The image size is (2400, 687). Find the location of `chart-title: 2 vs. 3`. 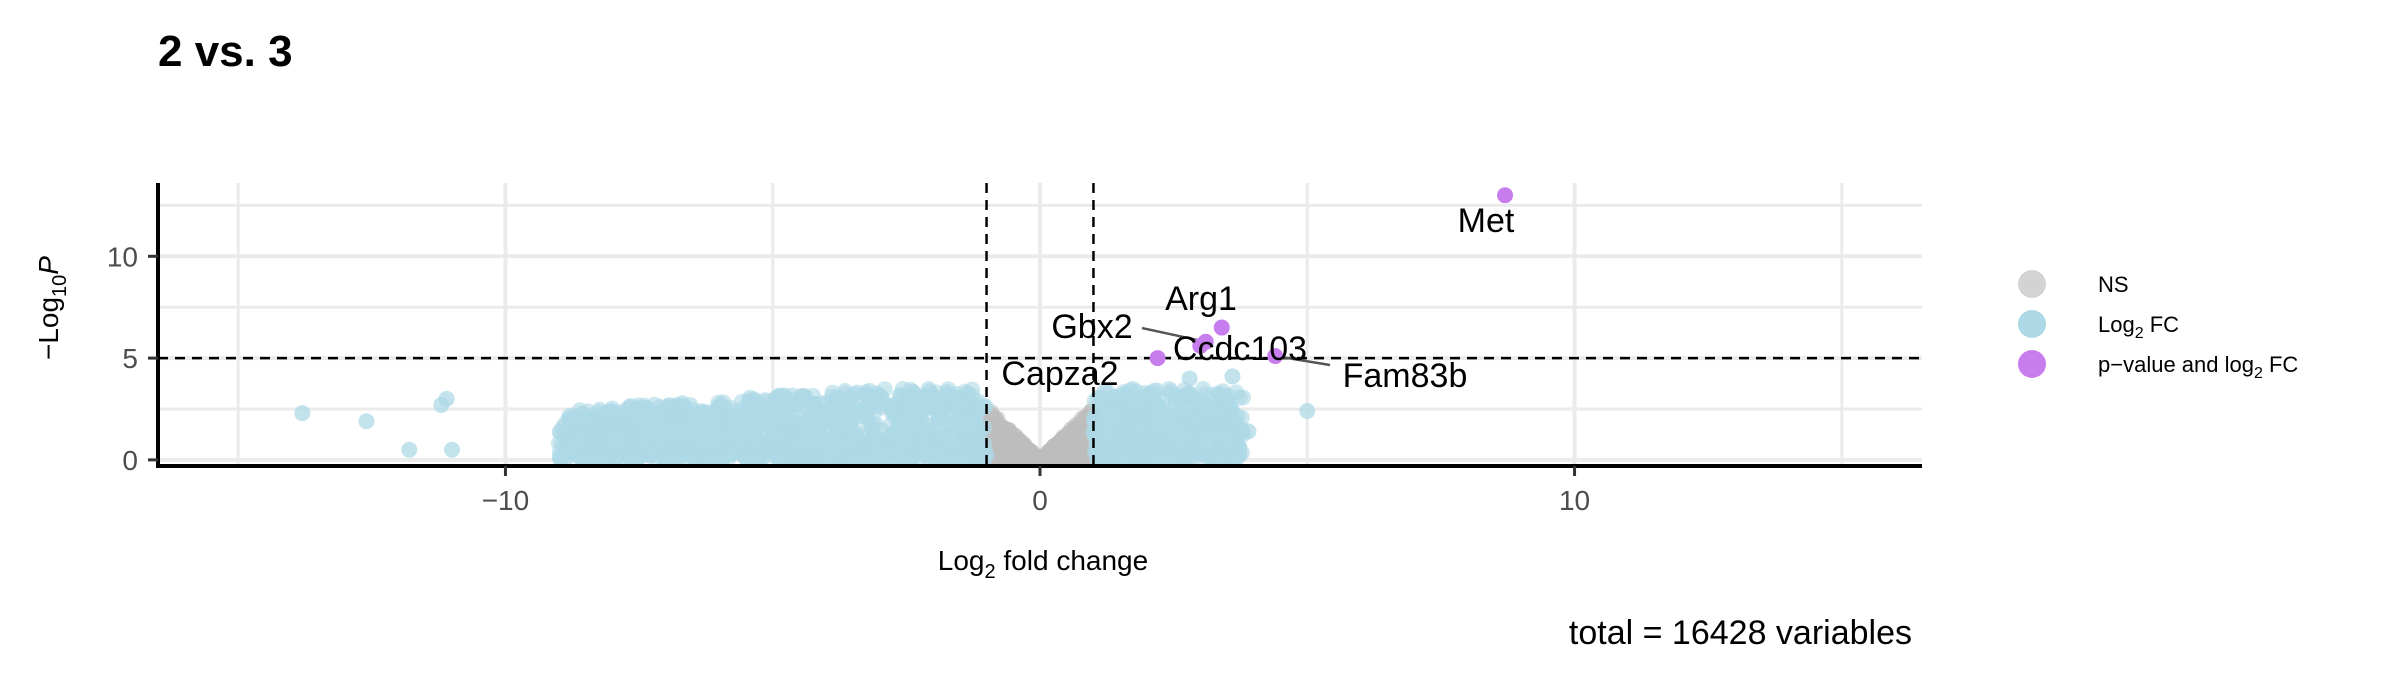

chart-title: 2 vs. 3 is located at coordinates (225, 51).